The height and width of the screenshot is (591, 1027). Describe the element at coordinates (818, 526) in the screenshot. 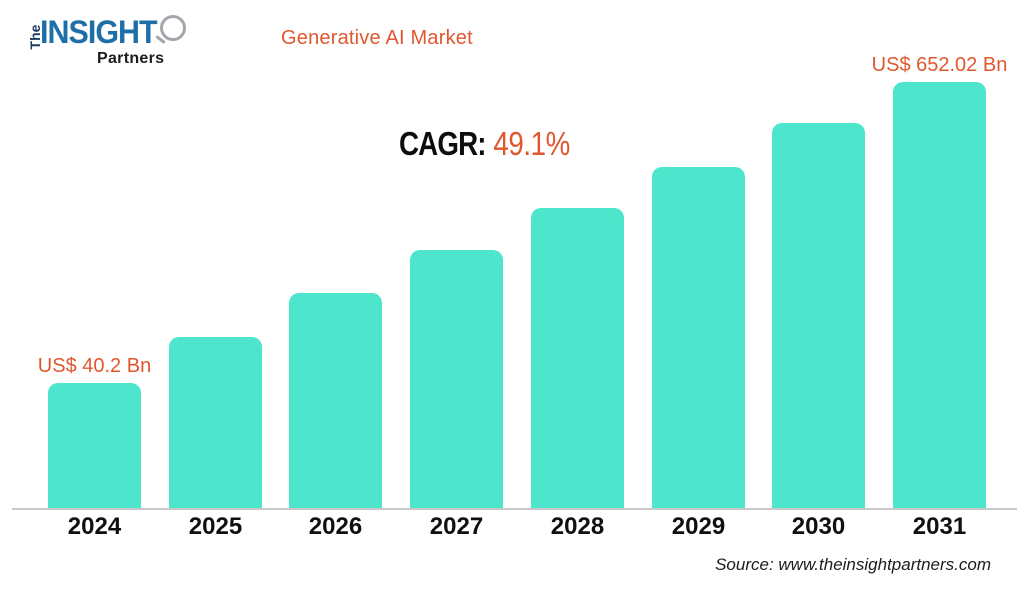

I see `x-axis-label-2030: 2030` at that location.